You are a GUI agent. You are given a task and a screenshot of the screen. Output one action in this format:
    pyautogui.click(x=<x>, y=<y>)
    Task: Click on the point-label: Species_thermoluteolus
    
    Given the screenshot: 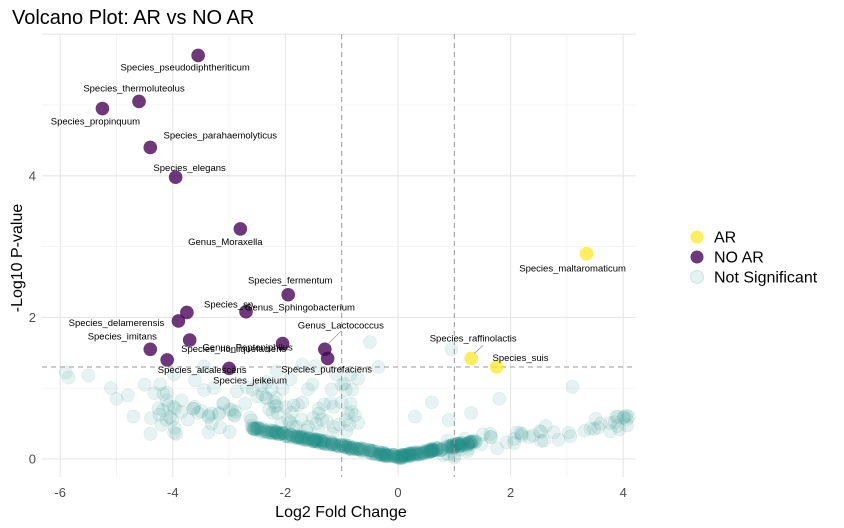 What is the action you would take?
    pyautogui.click(x=134, y=88)
    